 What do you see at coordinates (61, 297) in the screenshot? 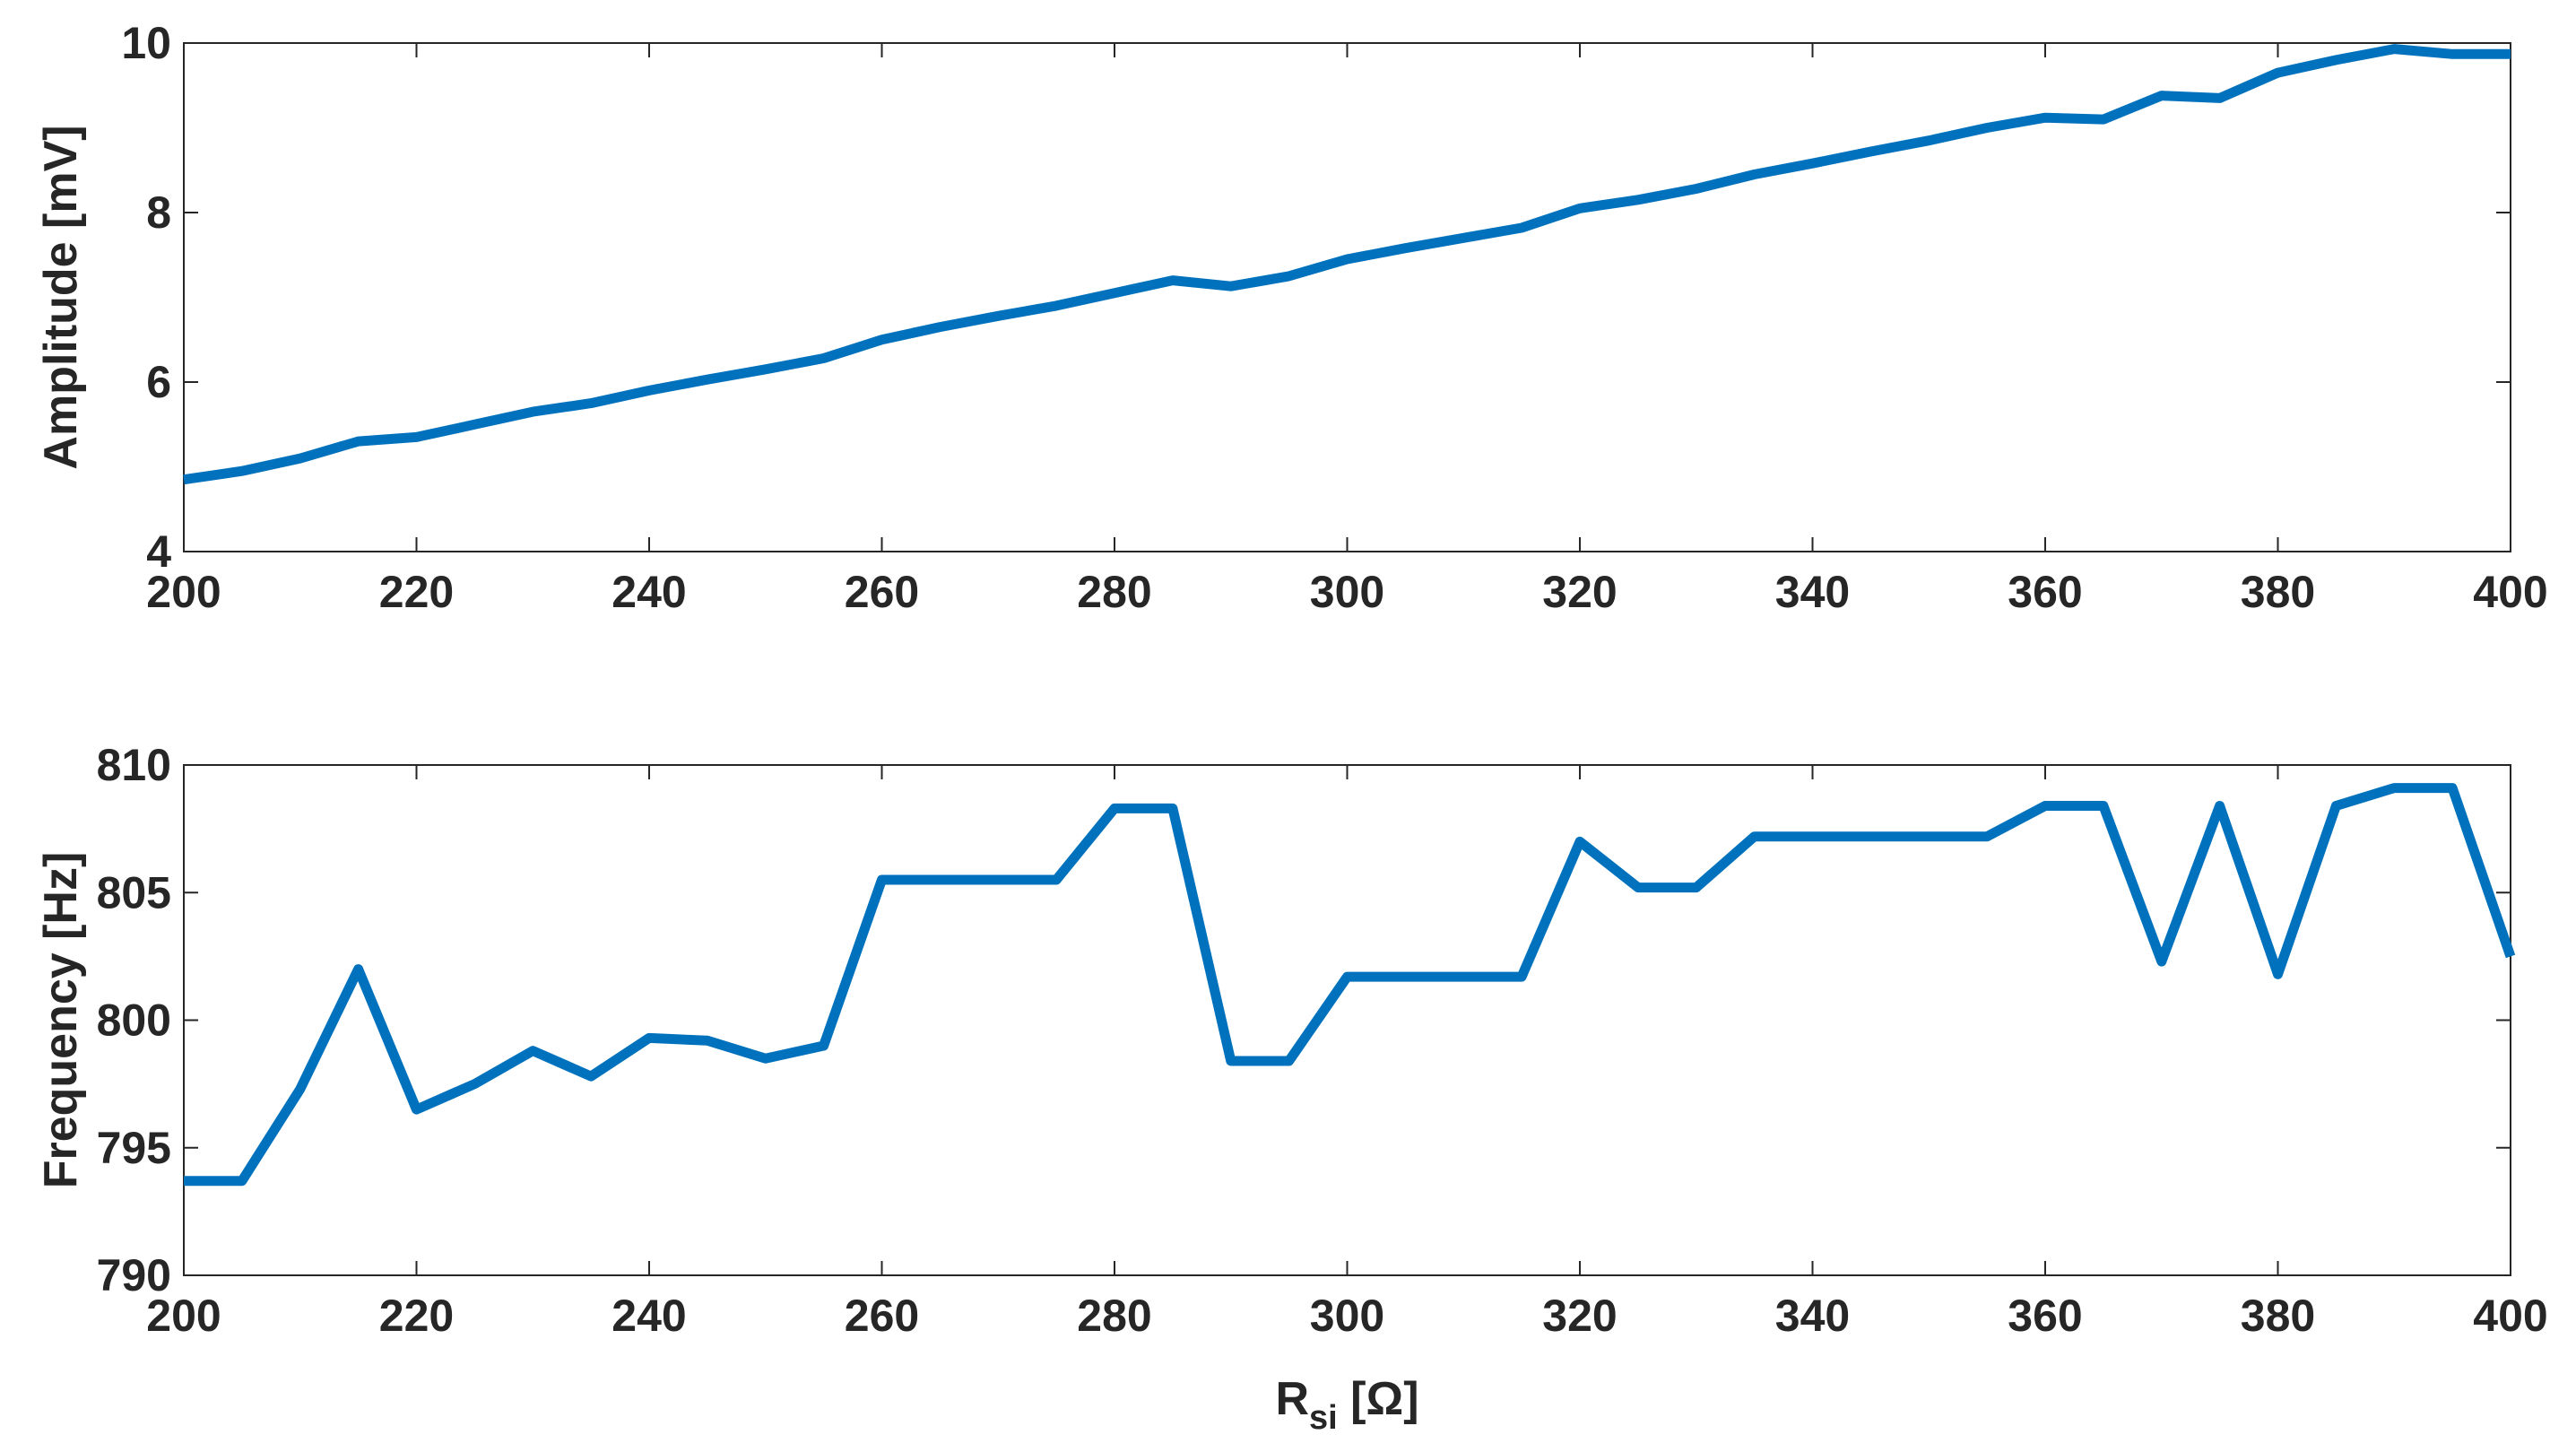
I see `y-axis-label: Amplitude [mV]` at bounding box center [61, 297].